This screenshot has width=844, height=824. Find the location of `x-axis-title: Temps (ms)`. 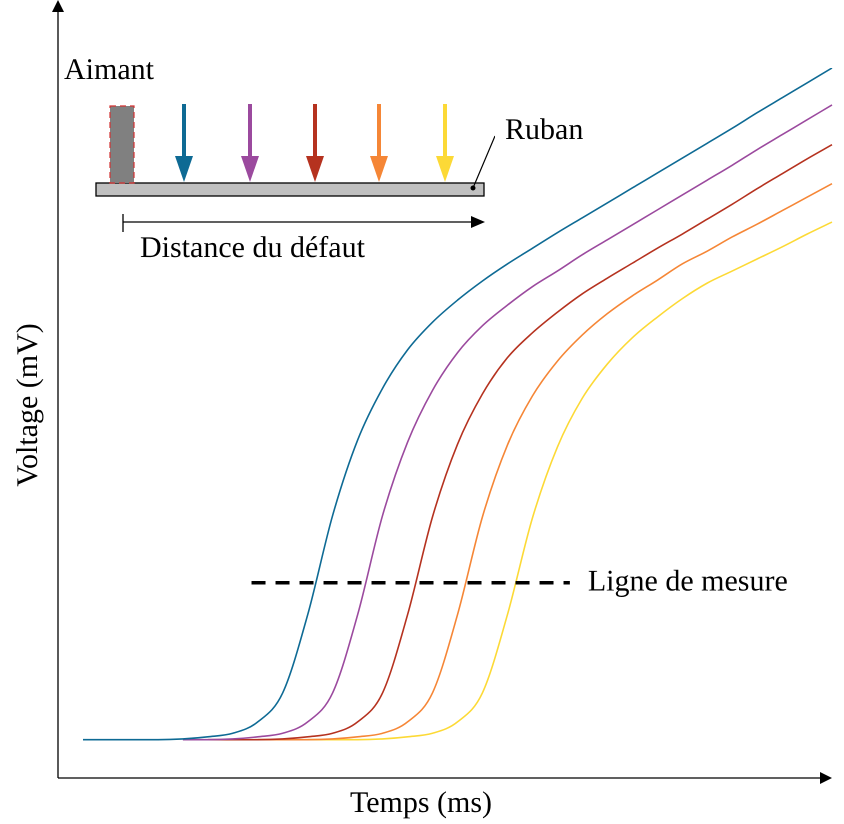

x-axis-title: Temps (ms) is located at coordinates (421, 802).